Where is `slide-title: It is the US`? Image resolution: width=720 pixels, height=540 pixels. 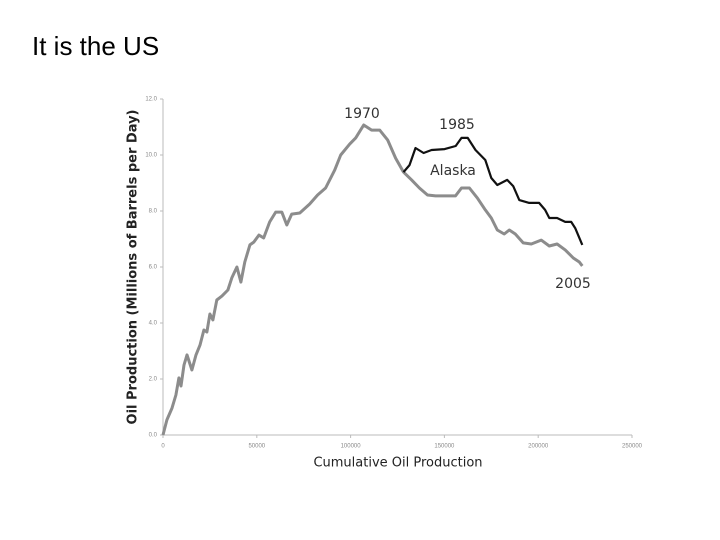
slide-title: It is the US is located at coordinates (95, 46).